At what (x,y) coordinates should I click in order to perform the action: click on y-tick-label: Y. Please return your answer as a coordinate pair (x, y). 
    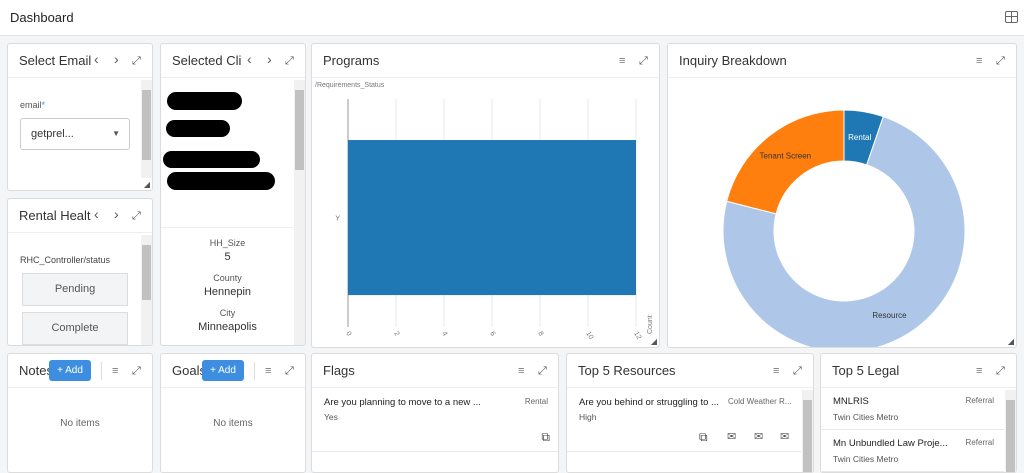
    Looking at the image, I should click on (337, 219).